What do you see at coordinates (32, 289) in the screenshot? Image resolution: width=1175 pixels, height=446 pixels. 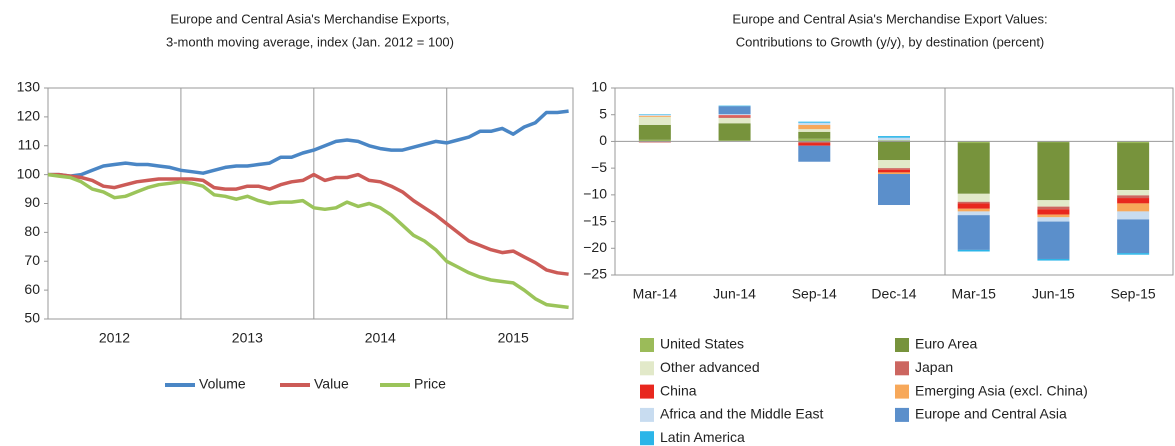 I see `y-tick-label: 60` at bounding box center [32, 289].